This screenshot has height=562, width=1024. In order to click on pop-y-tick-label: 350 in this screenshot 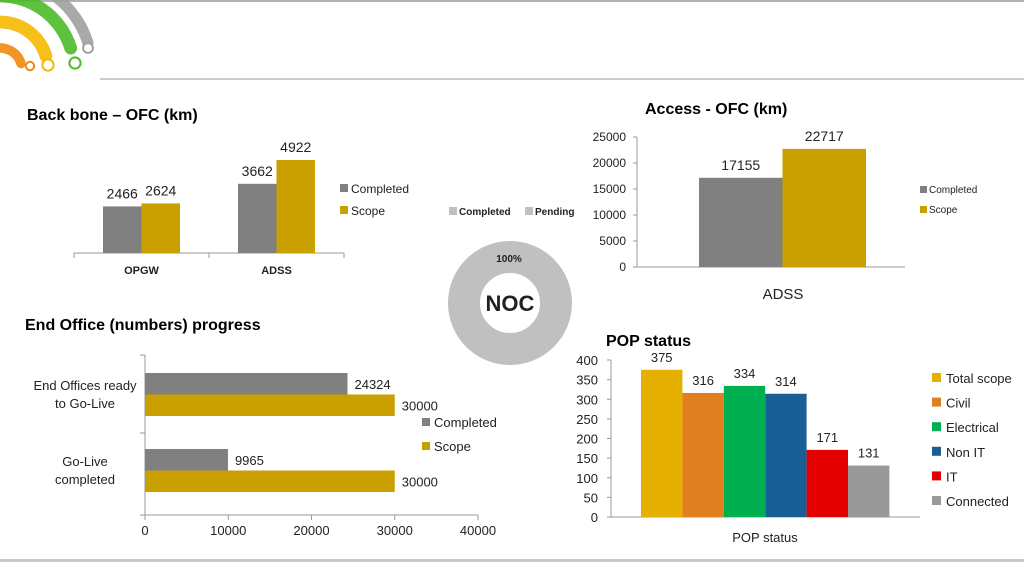, I will do `click(587, 380)`.